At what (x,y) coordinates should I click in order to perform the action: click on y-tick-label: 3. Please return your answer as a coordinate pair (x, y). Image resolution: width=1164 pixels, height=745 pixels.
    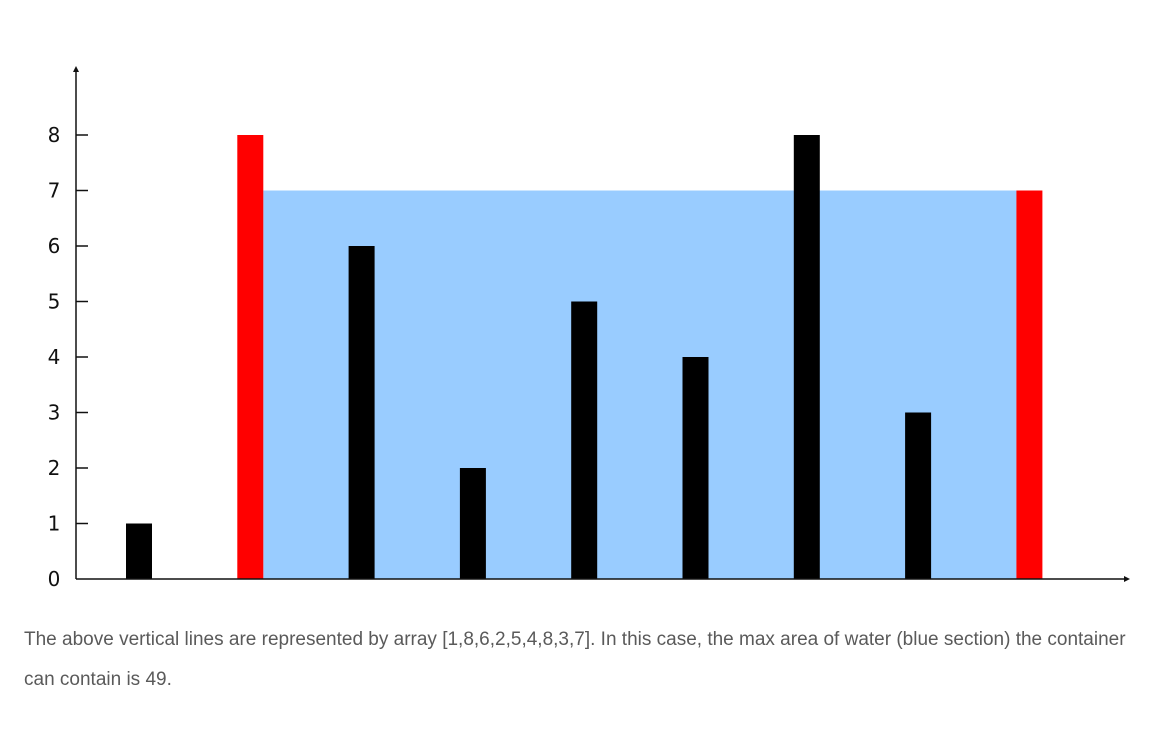
    Looking at the image, I should click on (54, 413).